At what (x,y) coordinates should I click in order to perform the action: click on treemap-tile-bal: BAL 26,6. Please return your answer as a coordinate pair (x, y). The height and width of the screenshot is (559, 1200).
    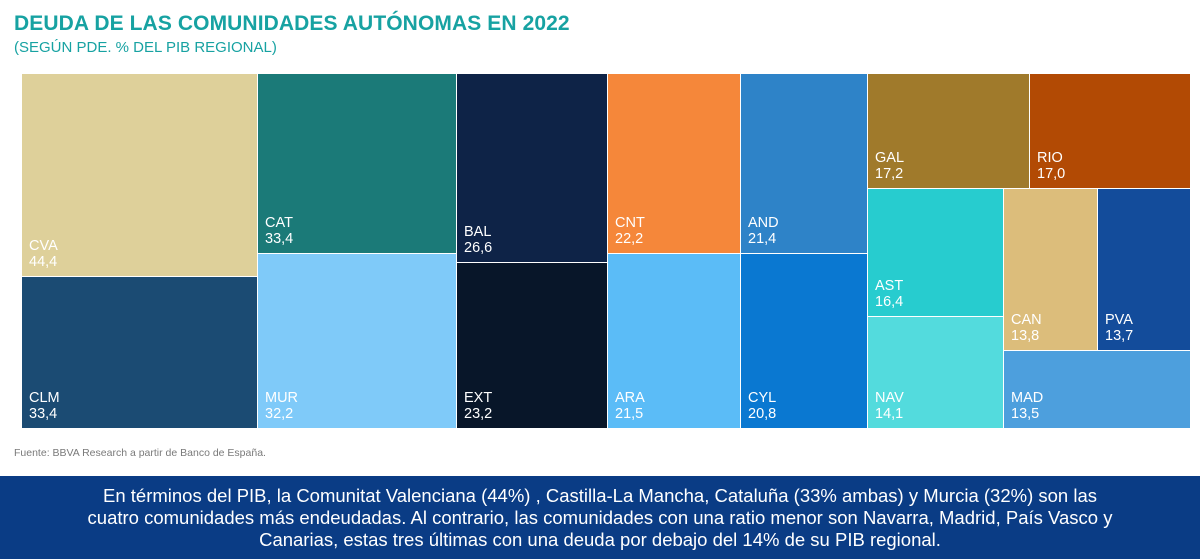
    Looking at the image, I should click on (532, 168).